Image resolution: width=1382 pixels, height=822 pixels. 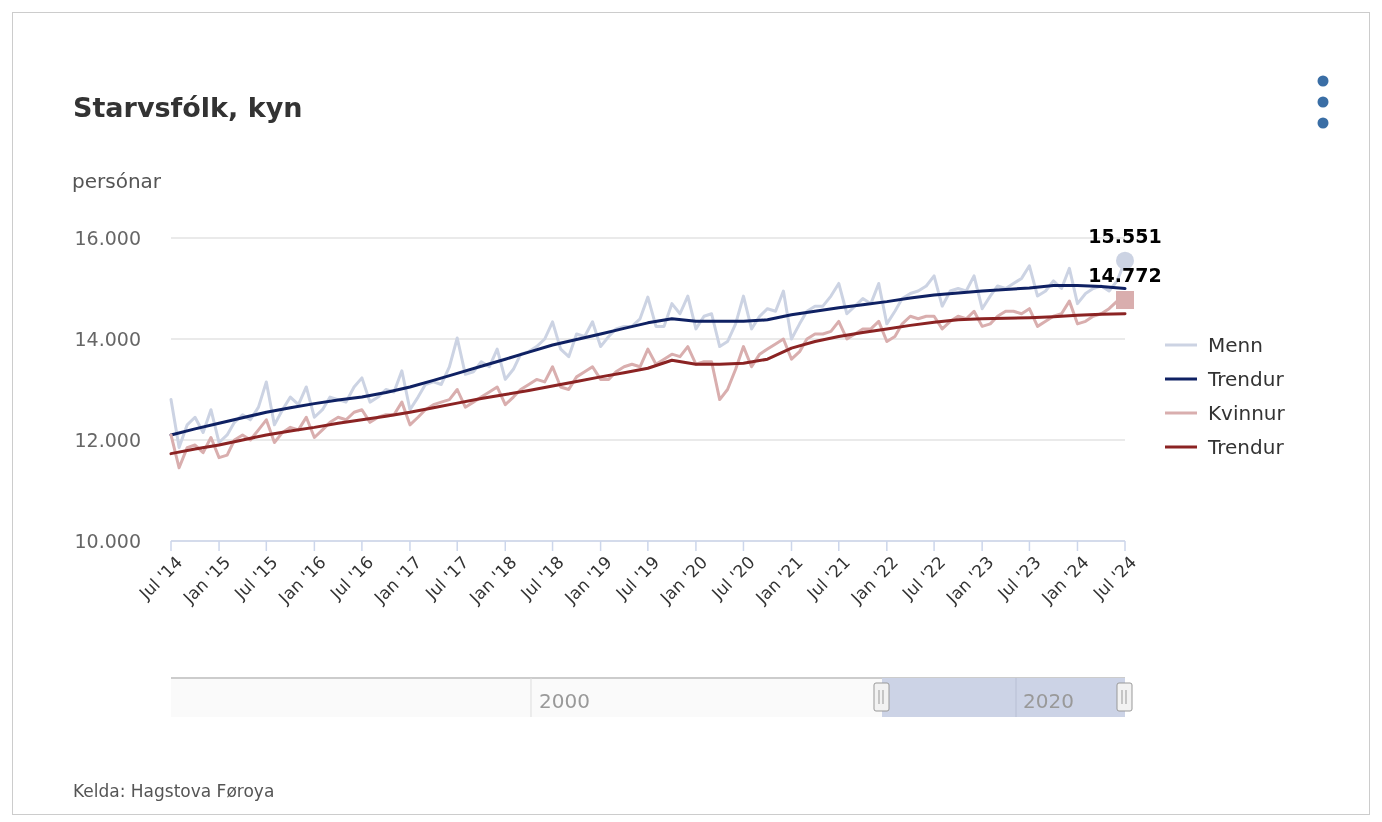 I want to click on data-label: 15.551, so click(x=1125, y=235).